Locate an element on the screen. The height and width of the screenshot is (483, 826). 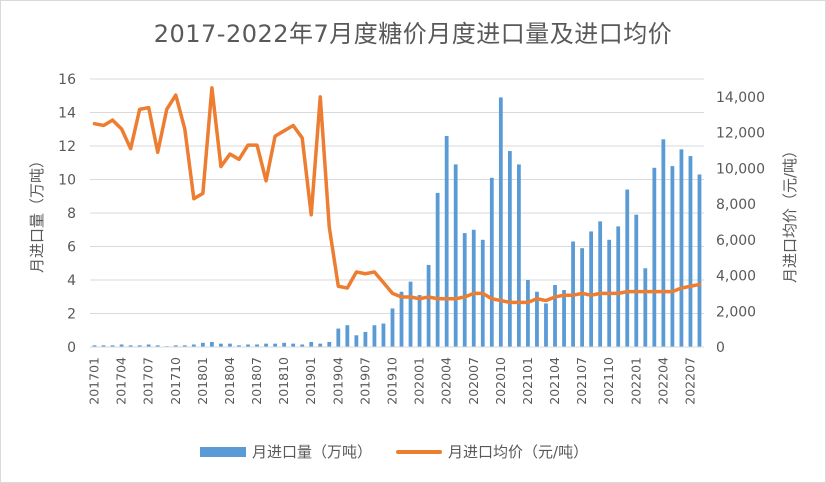
x-tick-label: 201704 is located at coordinates (121, 381).